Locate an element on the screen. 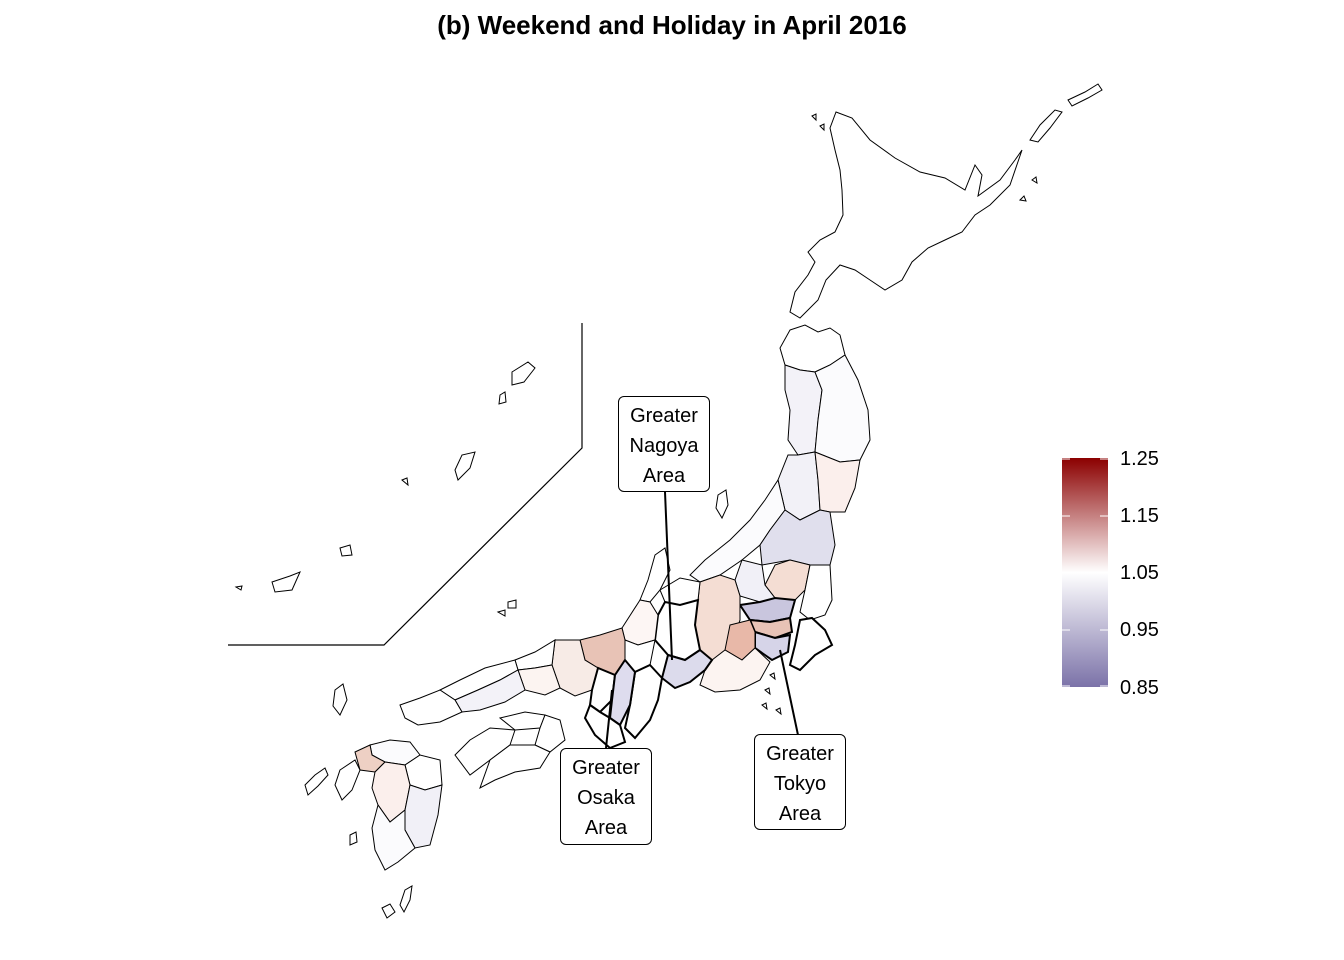 This screenshot has height=960, width=1344. region-fukushima is located at coordinates (797, 537).